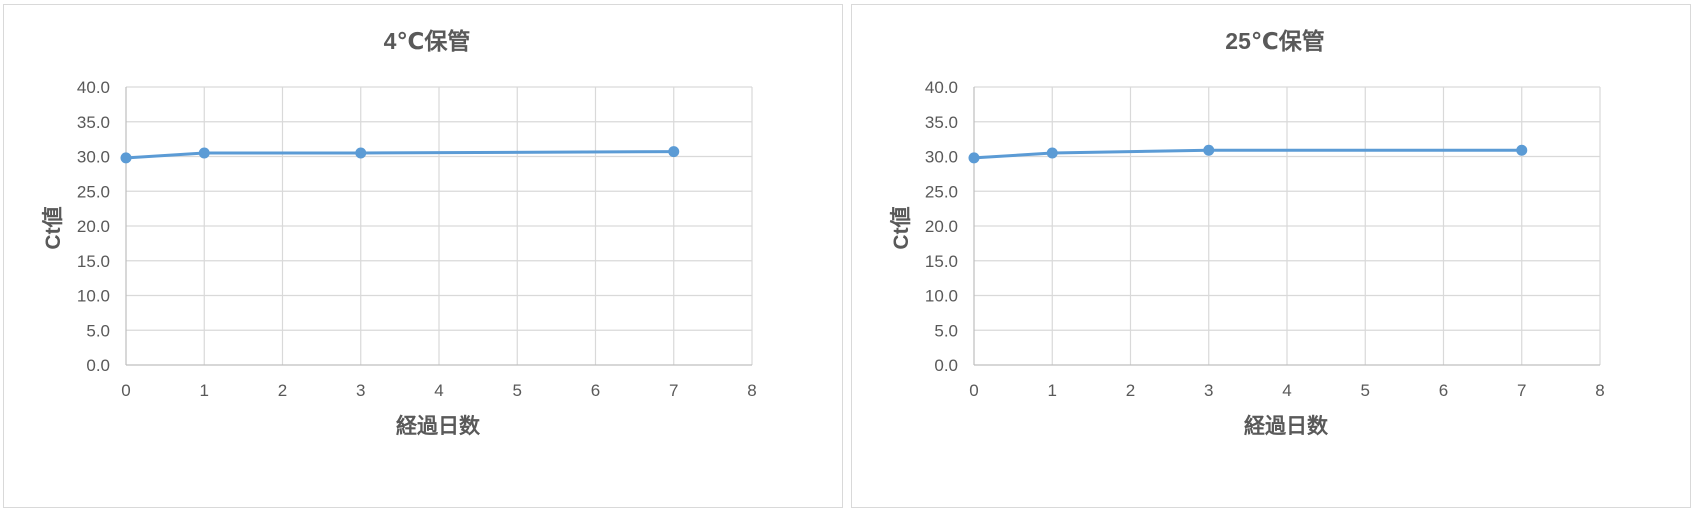  What do you see at coordinates (1274, 41) in the screenshot?
I see `chart-title: 25℃保管` at bounding box center [1274, 41].